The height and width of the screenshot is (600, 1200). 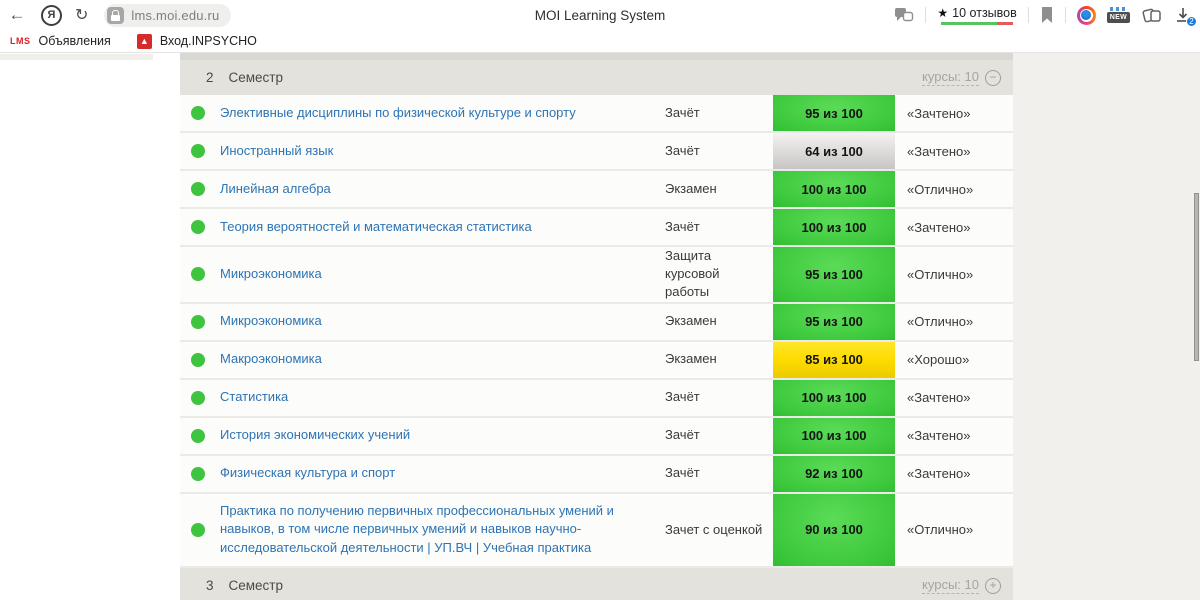 I want to click on bookmark-item-inpsycho: ▲ Вход.INPSYCHO, so click(x=196, y=41).